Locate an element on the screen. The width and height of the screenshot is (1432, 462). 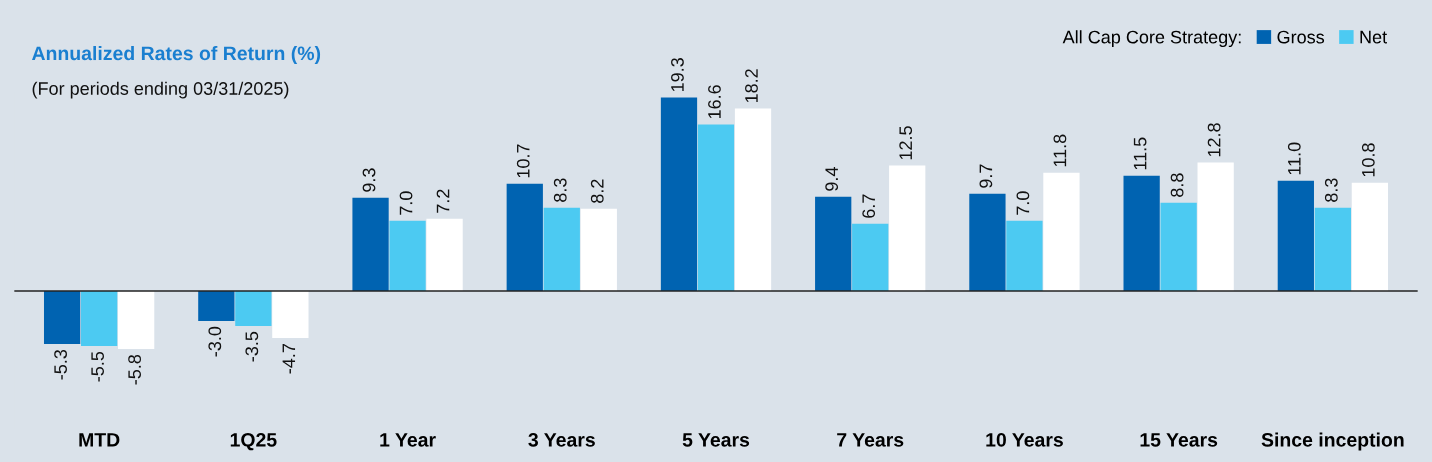
data-label: -3.0 is located at coordinates (215, 341).